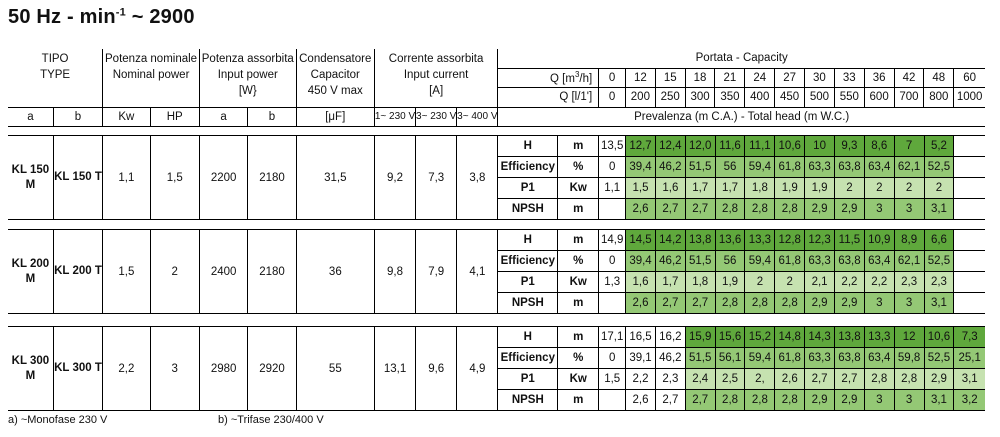  What do you see at coordinates (77, 271) in the screenshot?
I see `model-name-b: KL 200 T` at bounding box center [77, 271].